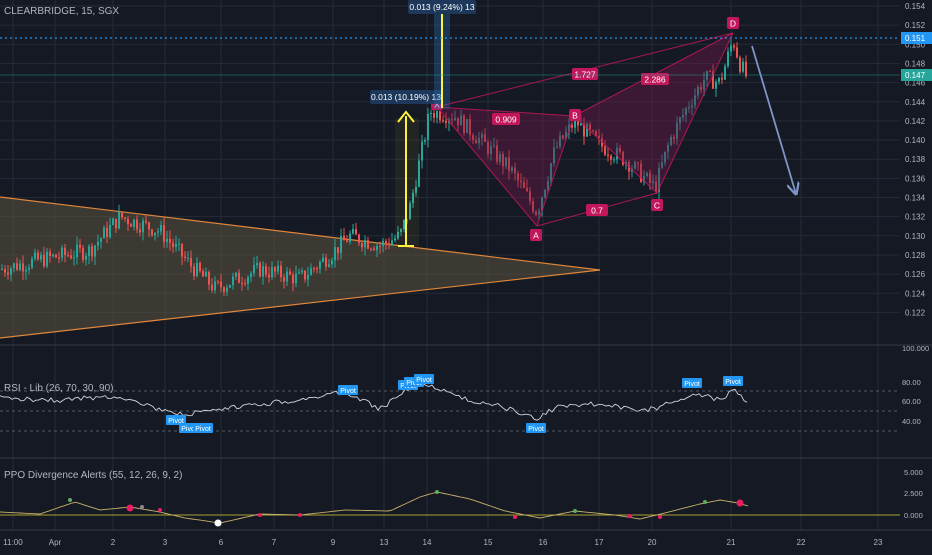  I want to click on rsi-axis-label: 60.00, so click(911, 401).